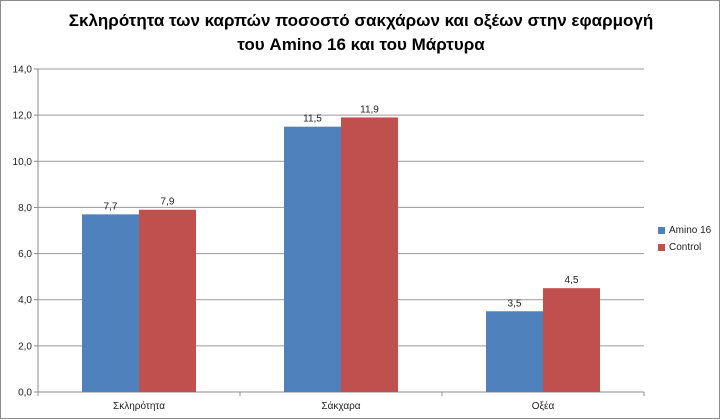 The height and width of the screenshot is (420, 720). Describe the element at coordinates (572, 280) in the screenshot. I see `data-label: 4,5` at that location.